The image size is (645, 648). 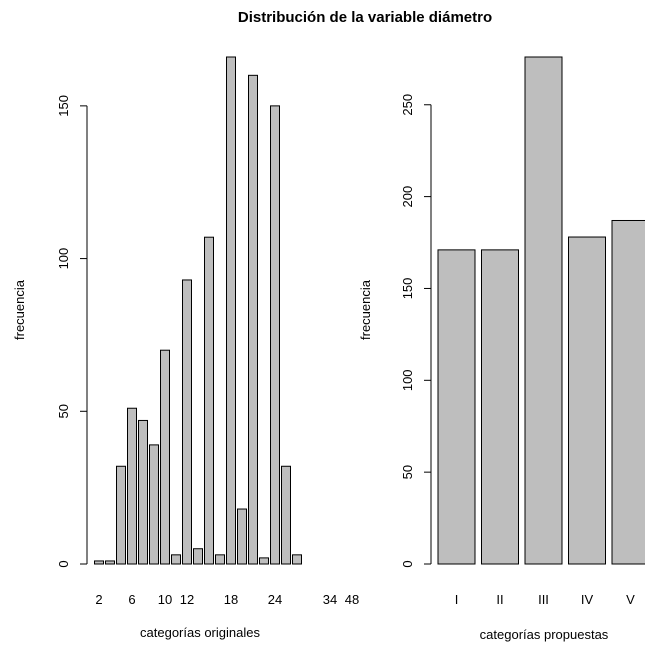 I want to click on right-x-tick-label: I, so click(x=457, y=599).